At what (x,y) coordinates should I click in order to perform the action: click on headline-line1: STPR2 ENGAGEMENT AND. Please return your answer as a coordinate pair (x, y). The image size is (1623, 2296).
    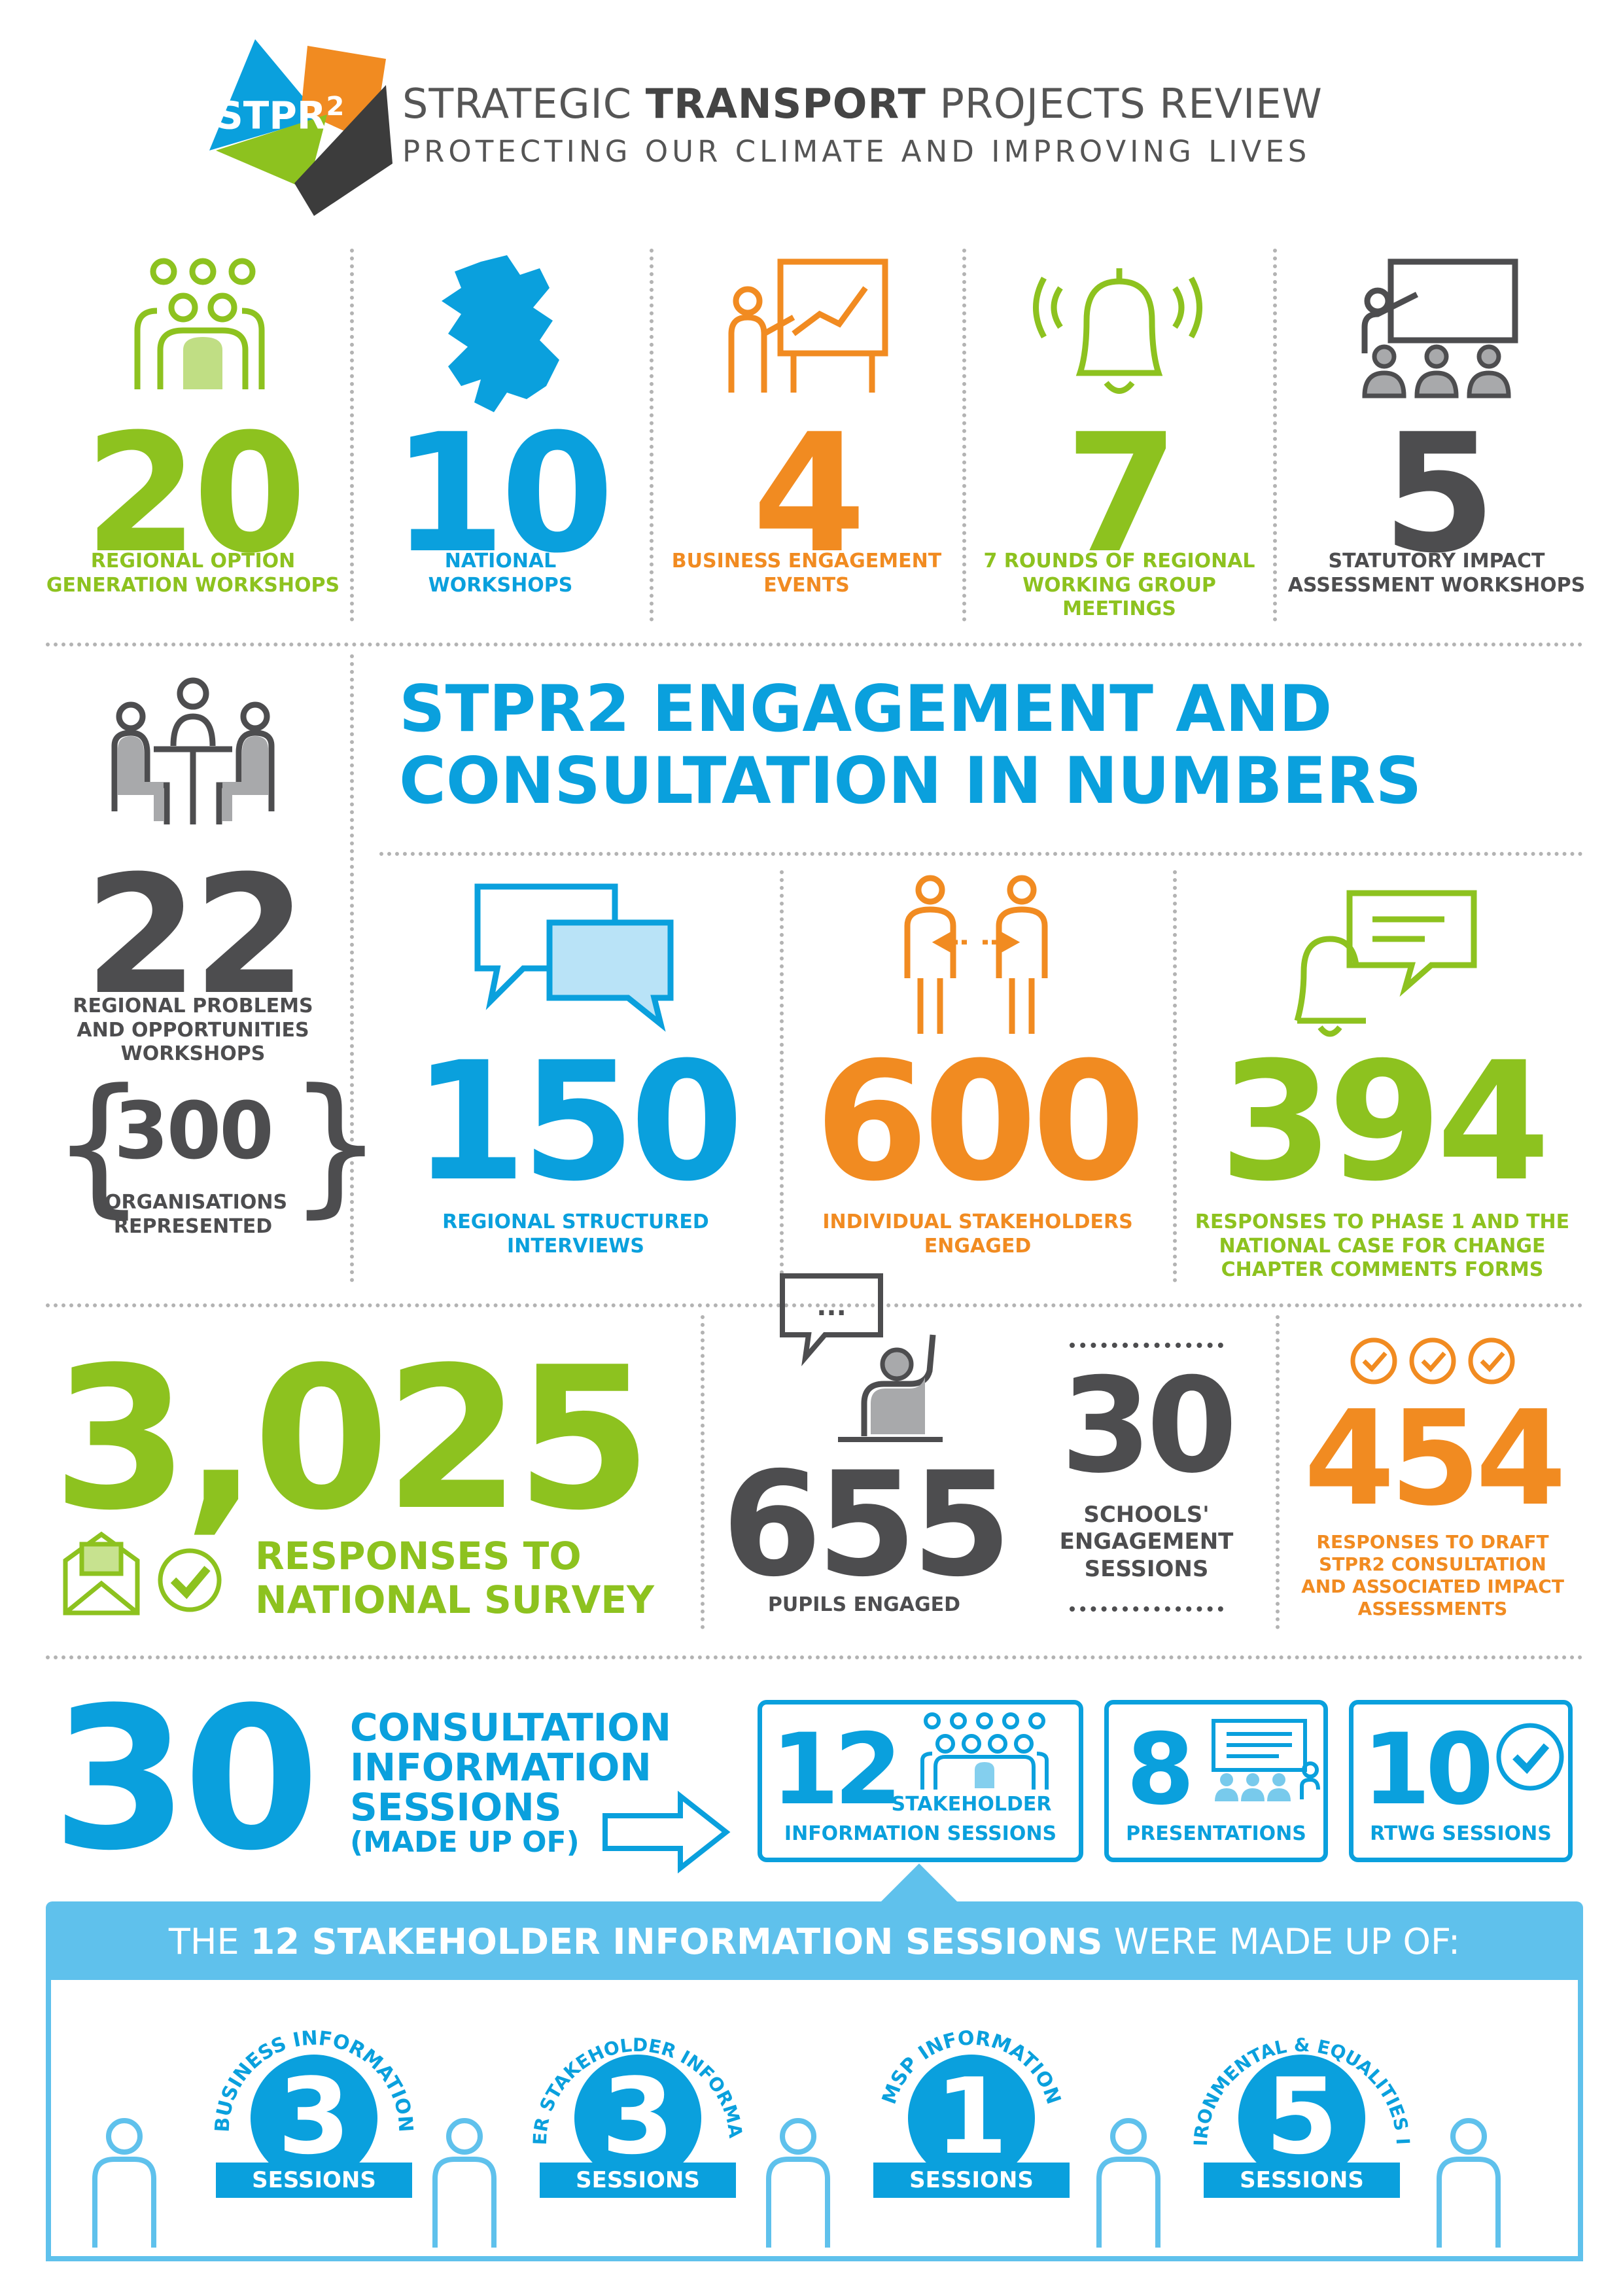
    Looking at the image, I should click on (866, 709).